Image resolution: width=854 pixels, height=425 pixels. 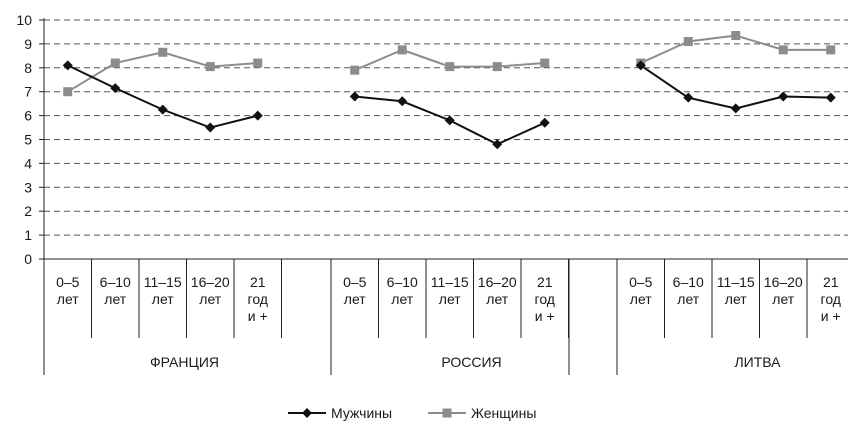 What do you see at coordinates (28, 163) in the screenshot?
I see `y-tick-label: 4` at bounding box center [28, 163].